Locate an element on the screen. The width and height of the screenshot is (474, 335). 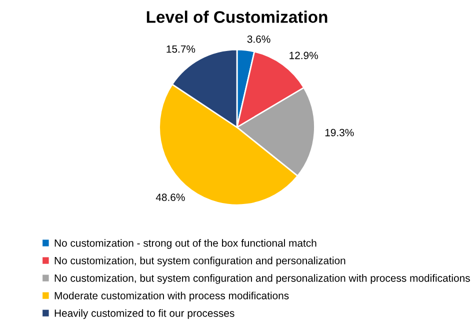
legend-label: No customization - strong out of the box functional match is located at coordinates (185, 244).